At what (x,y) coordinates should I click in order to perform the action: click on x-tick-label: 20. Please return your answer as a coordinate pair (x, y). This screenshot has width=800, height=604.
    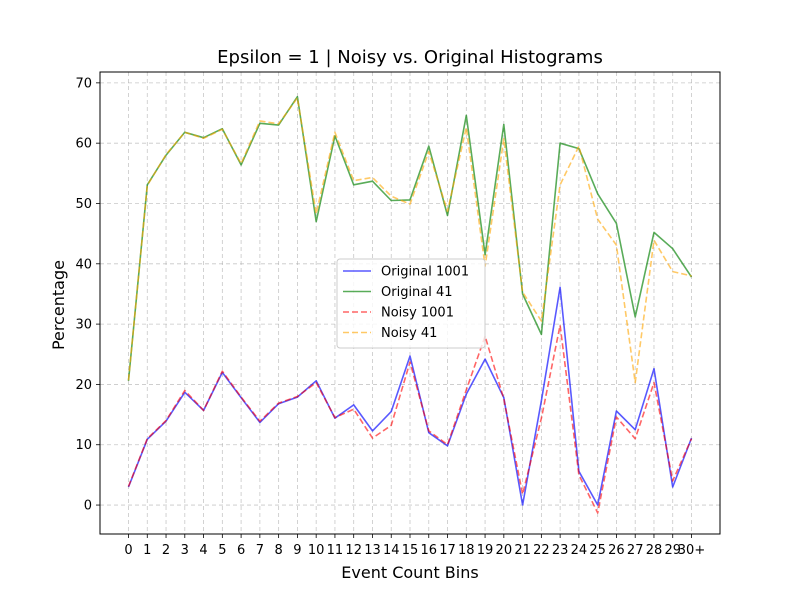
    Looking at the image, I should click on (504, 550).